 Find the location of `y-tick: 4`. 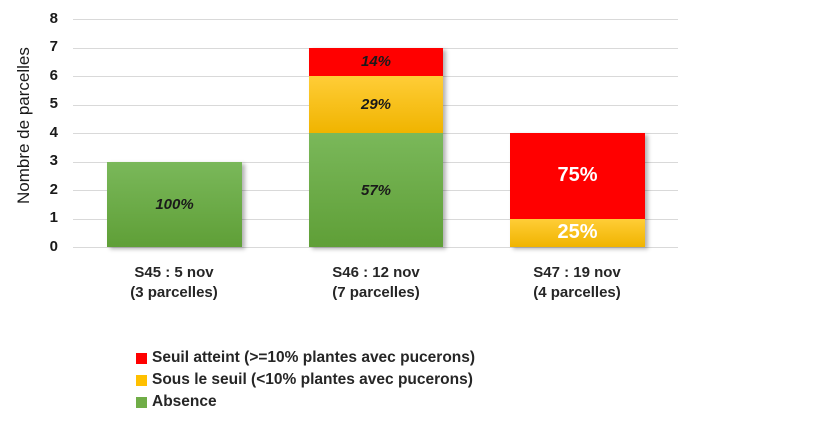

y-tick: 4 is located at coordinates (53, 132).